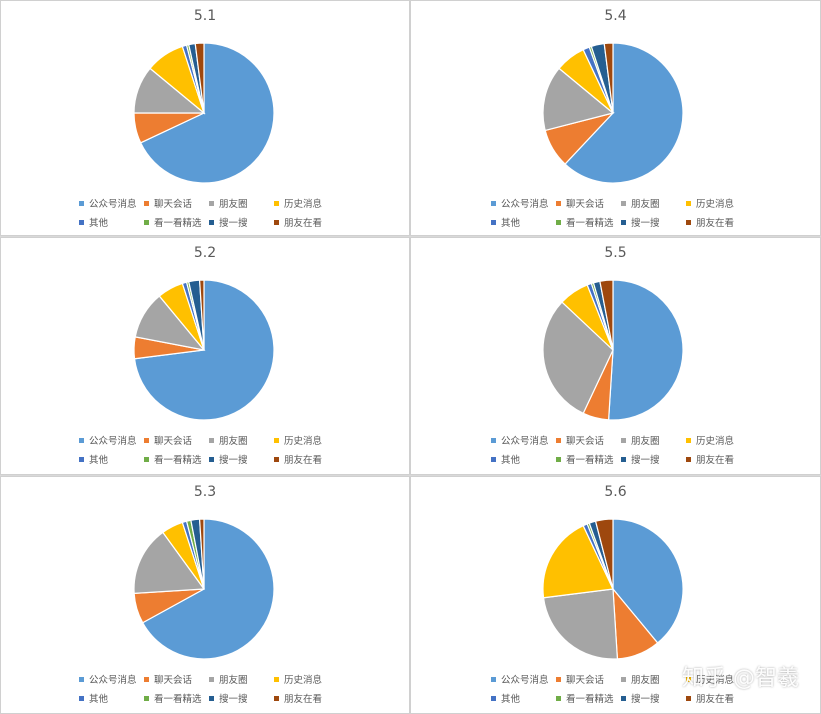 This screenshot has height=714, width=821. What do you see at coordinates (615, 253) in the screenshot?
I see `chart-title: 5.5` at bounding box center [615, 253].